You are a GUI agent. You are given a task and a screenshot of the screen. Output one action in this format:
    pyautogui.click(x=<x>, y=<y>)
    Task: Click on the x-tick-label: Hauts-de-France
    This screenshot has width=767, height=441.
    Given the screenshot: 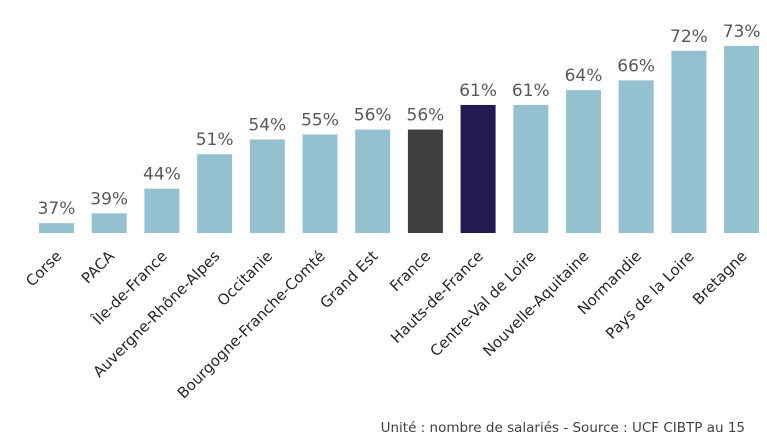 What is the action you would take?
    pyautogui.click(x=437, y=297)
    